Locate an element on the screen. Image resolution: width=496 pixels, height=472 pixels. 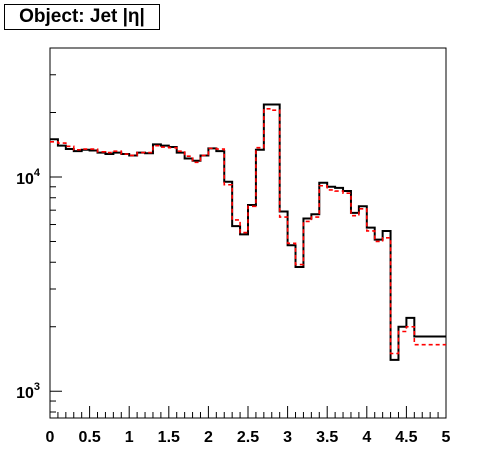
y-tick-label: 10⁴ is located at coordinates (28, 177).